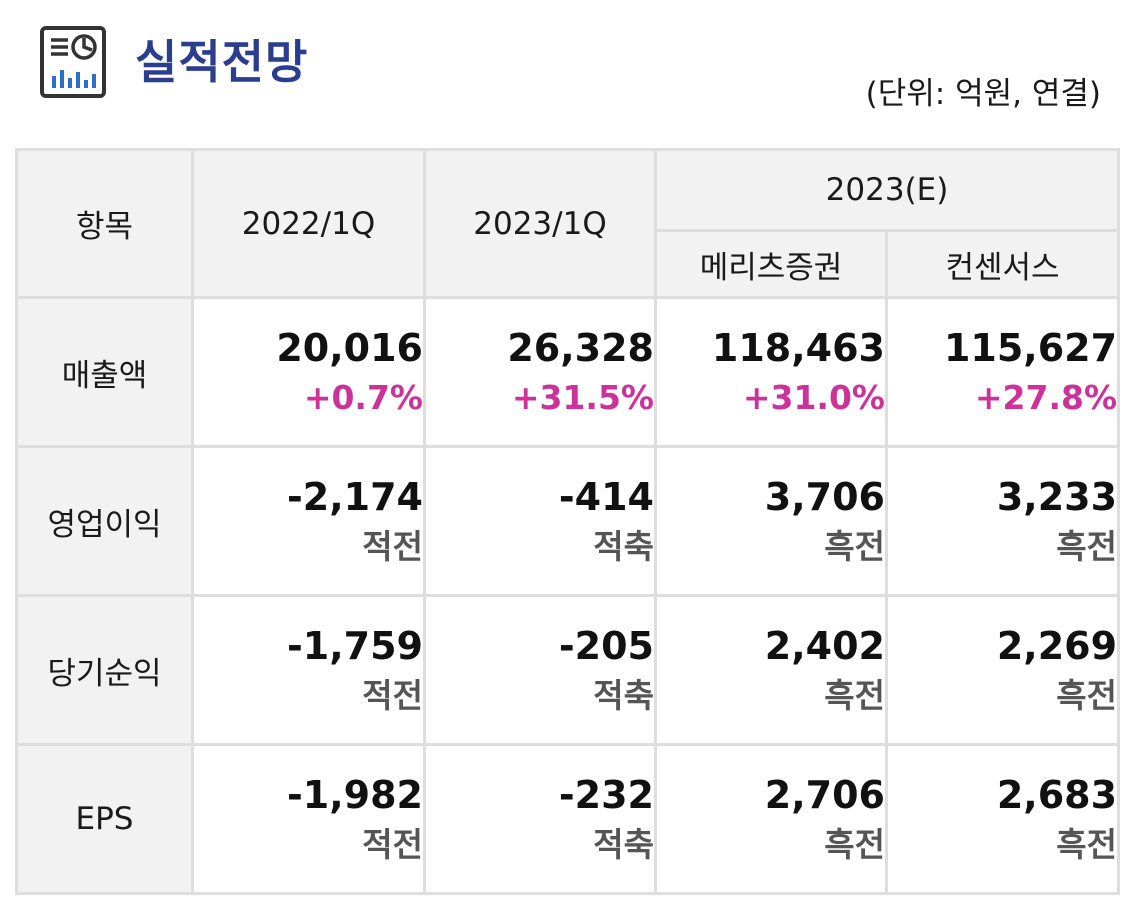 This screenshot has width=1125, height=913. I want to click on cell-value: 2,683, so click(1057, 795).